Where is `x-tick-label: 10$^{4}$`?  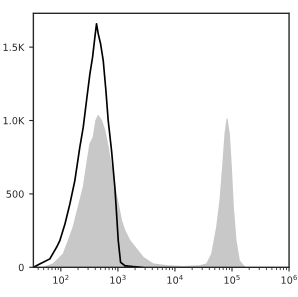 x-tick-label: 10$^{4}$ is located at coordinates (175, 279).